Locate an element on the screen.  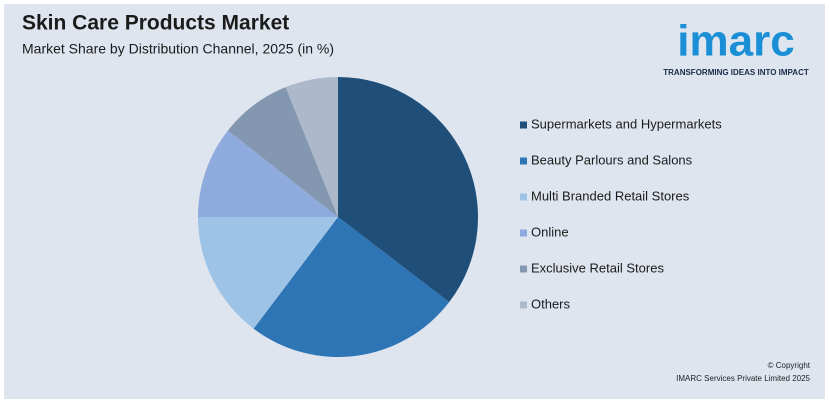
copyright: IMARC Services Private Limited 2025 is located at coordinates (743, 378).